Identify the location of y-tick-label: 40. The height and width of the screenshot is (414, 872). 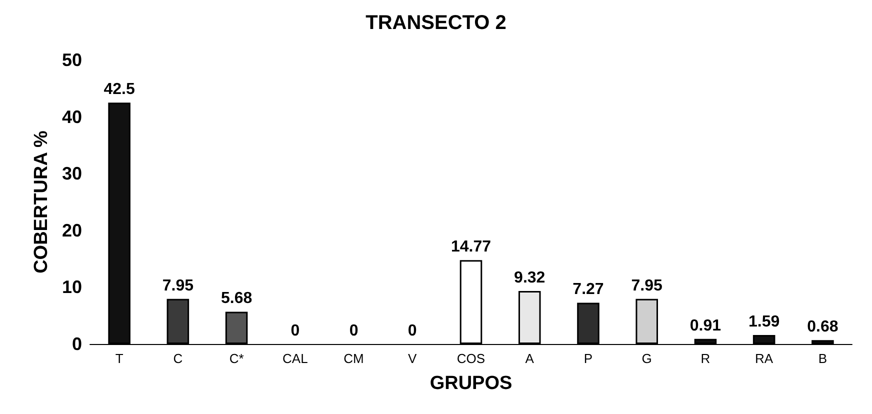
(72, 116).